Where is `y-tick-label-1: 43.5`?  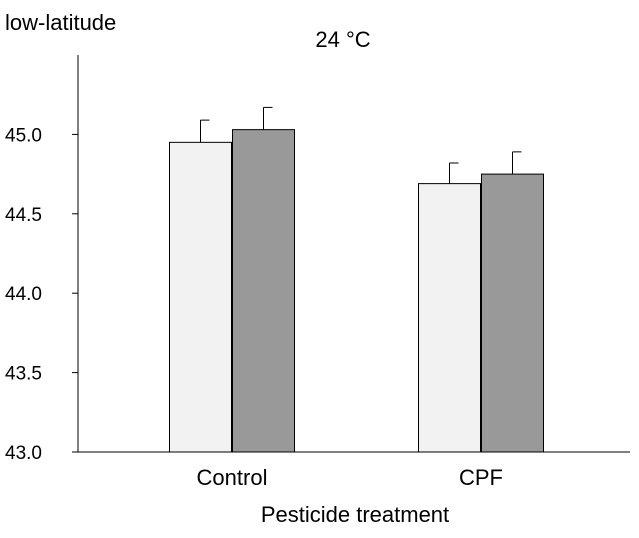
y-tick-label-1: 43.5 is located at coordinates (23, 374).